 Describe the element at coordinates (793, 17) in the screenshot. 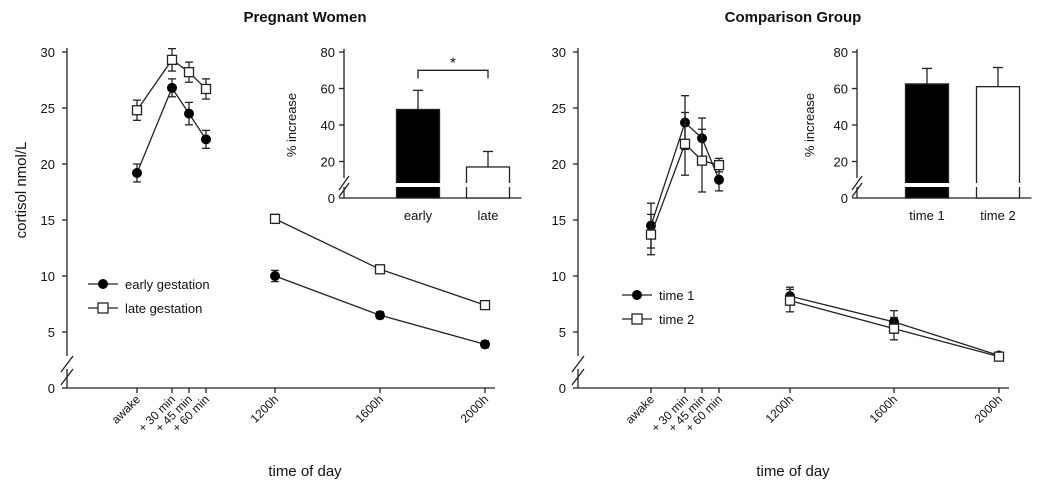

I see `panel-title: Comparison Group` at that location.